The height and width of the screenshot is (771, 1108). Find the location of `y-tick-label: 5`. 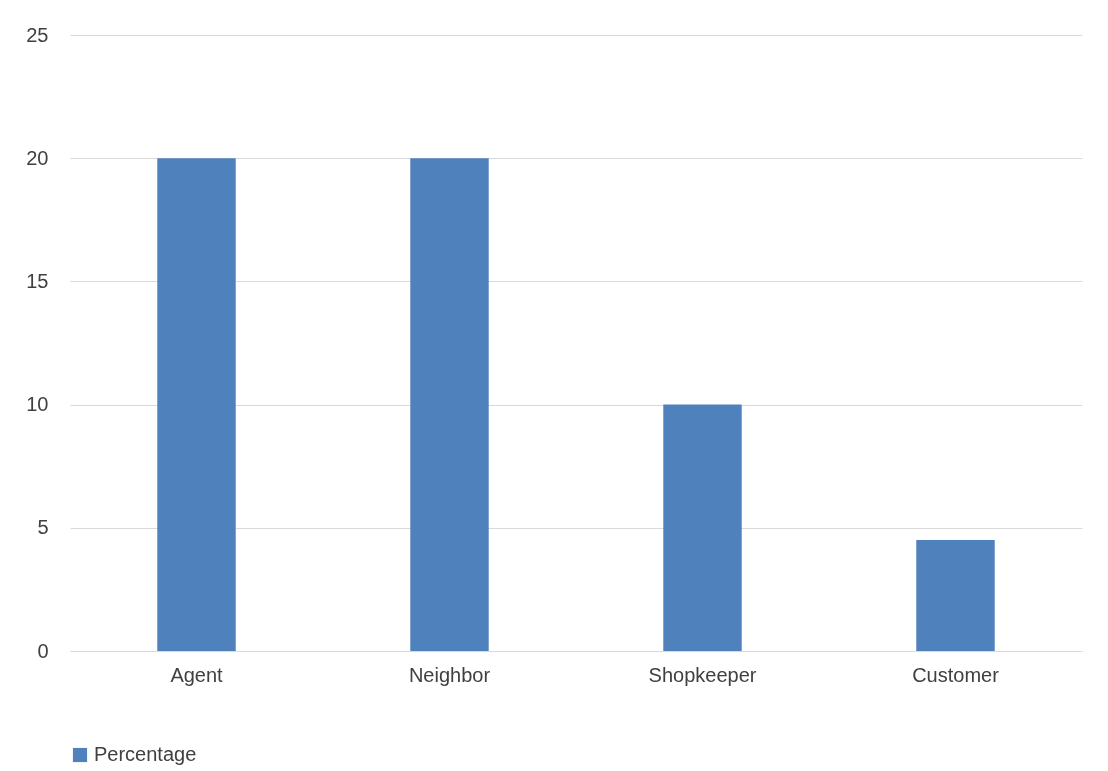

y-tick-label: 5 is located at coordinates (43, 527).